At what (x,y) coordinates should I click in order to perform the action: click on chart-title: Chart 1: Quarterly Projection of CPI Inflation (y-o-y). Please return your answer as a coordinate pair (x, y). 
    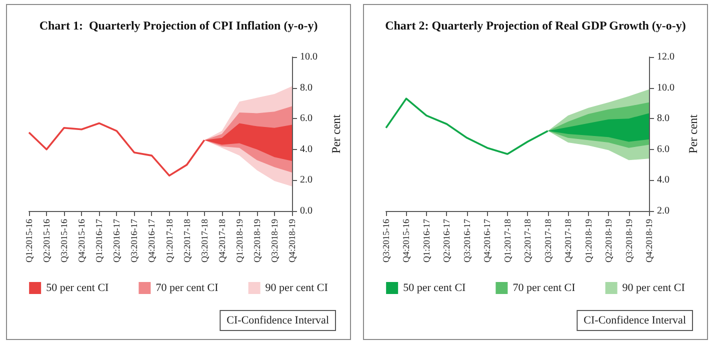
    Looking at the image, I should click on (178, 25).